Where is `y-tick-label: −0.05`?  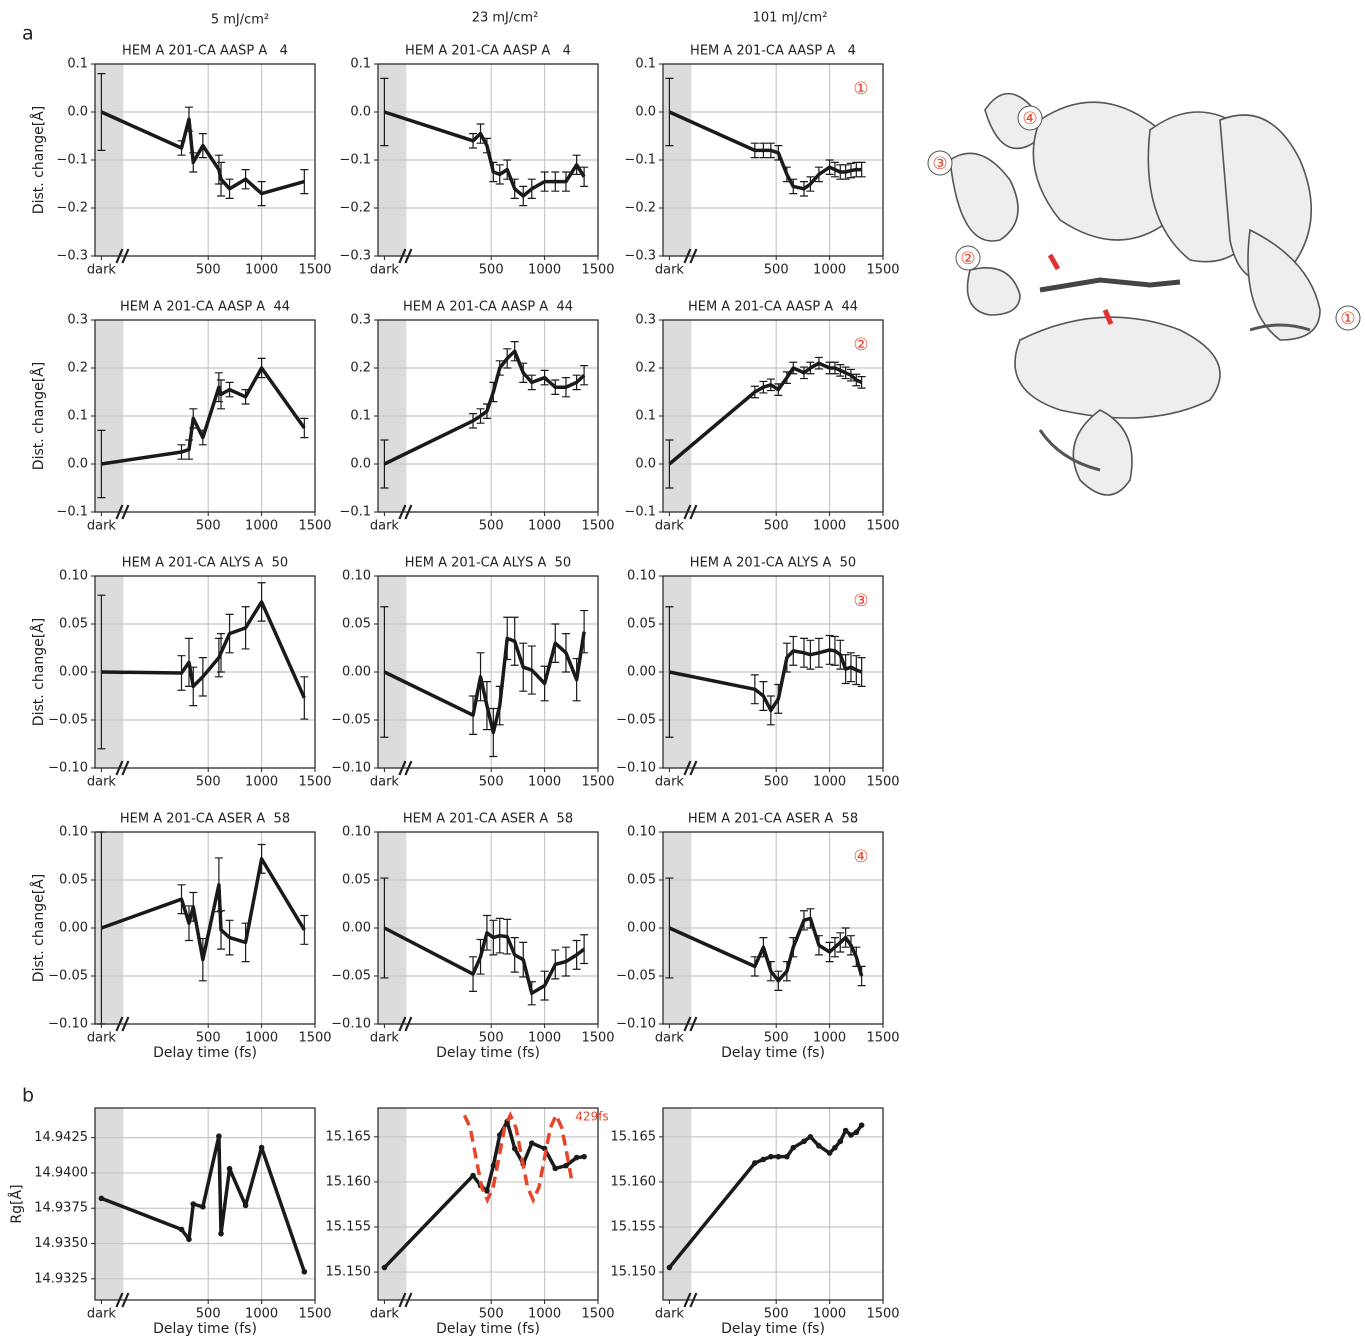 y-tick-label: −0.05 is located at coordinates (351, 720).